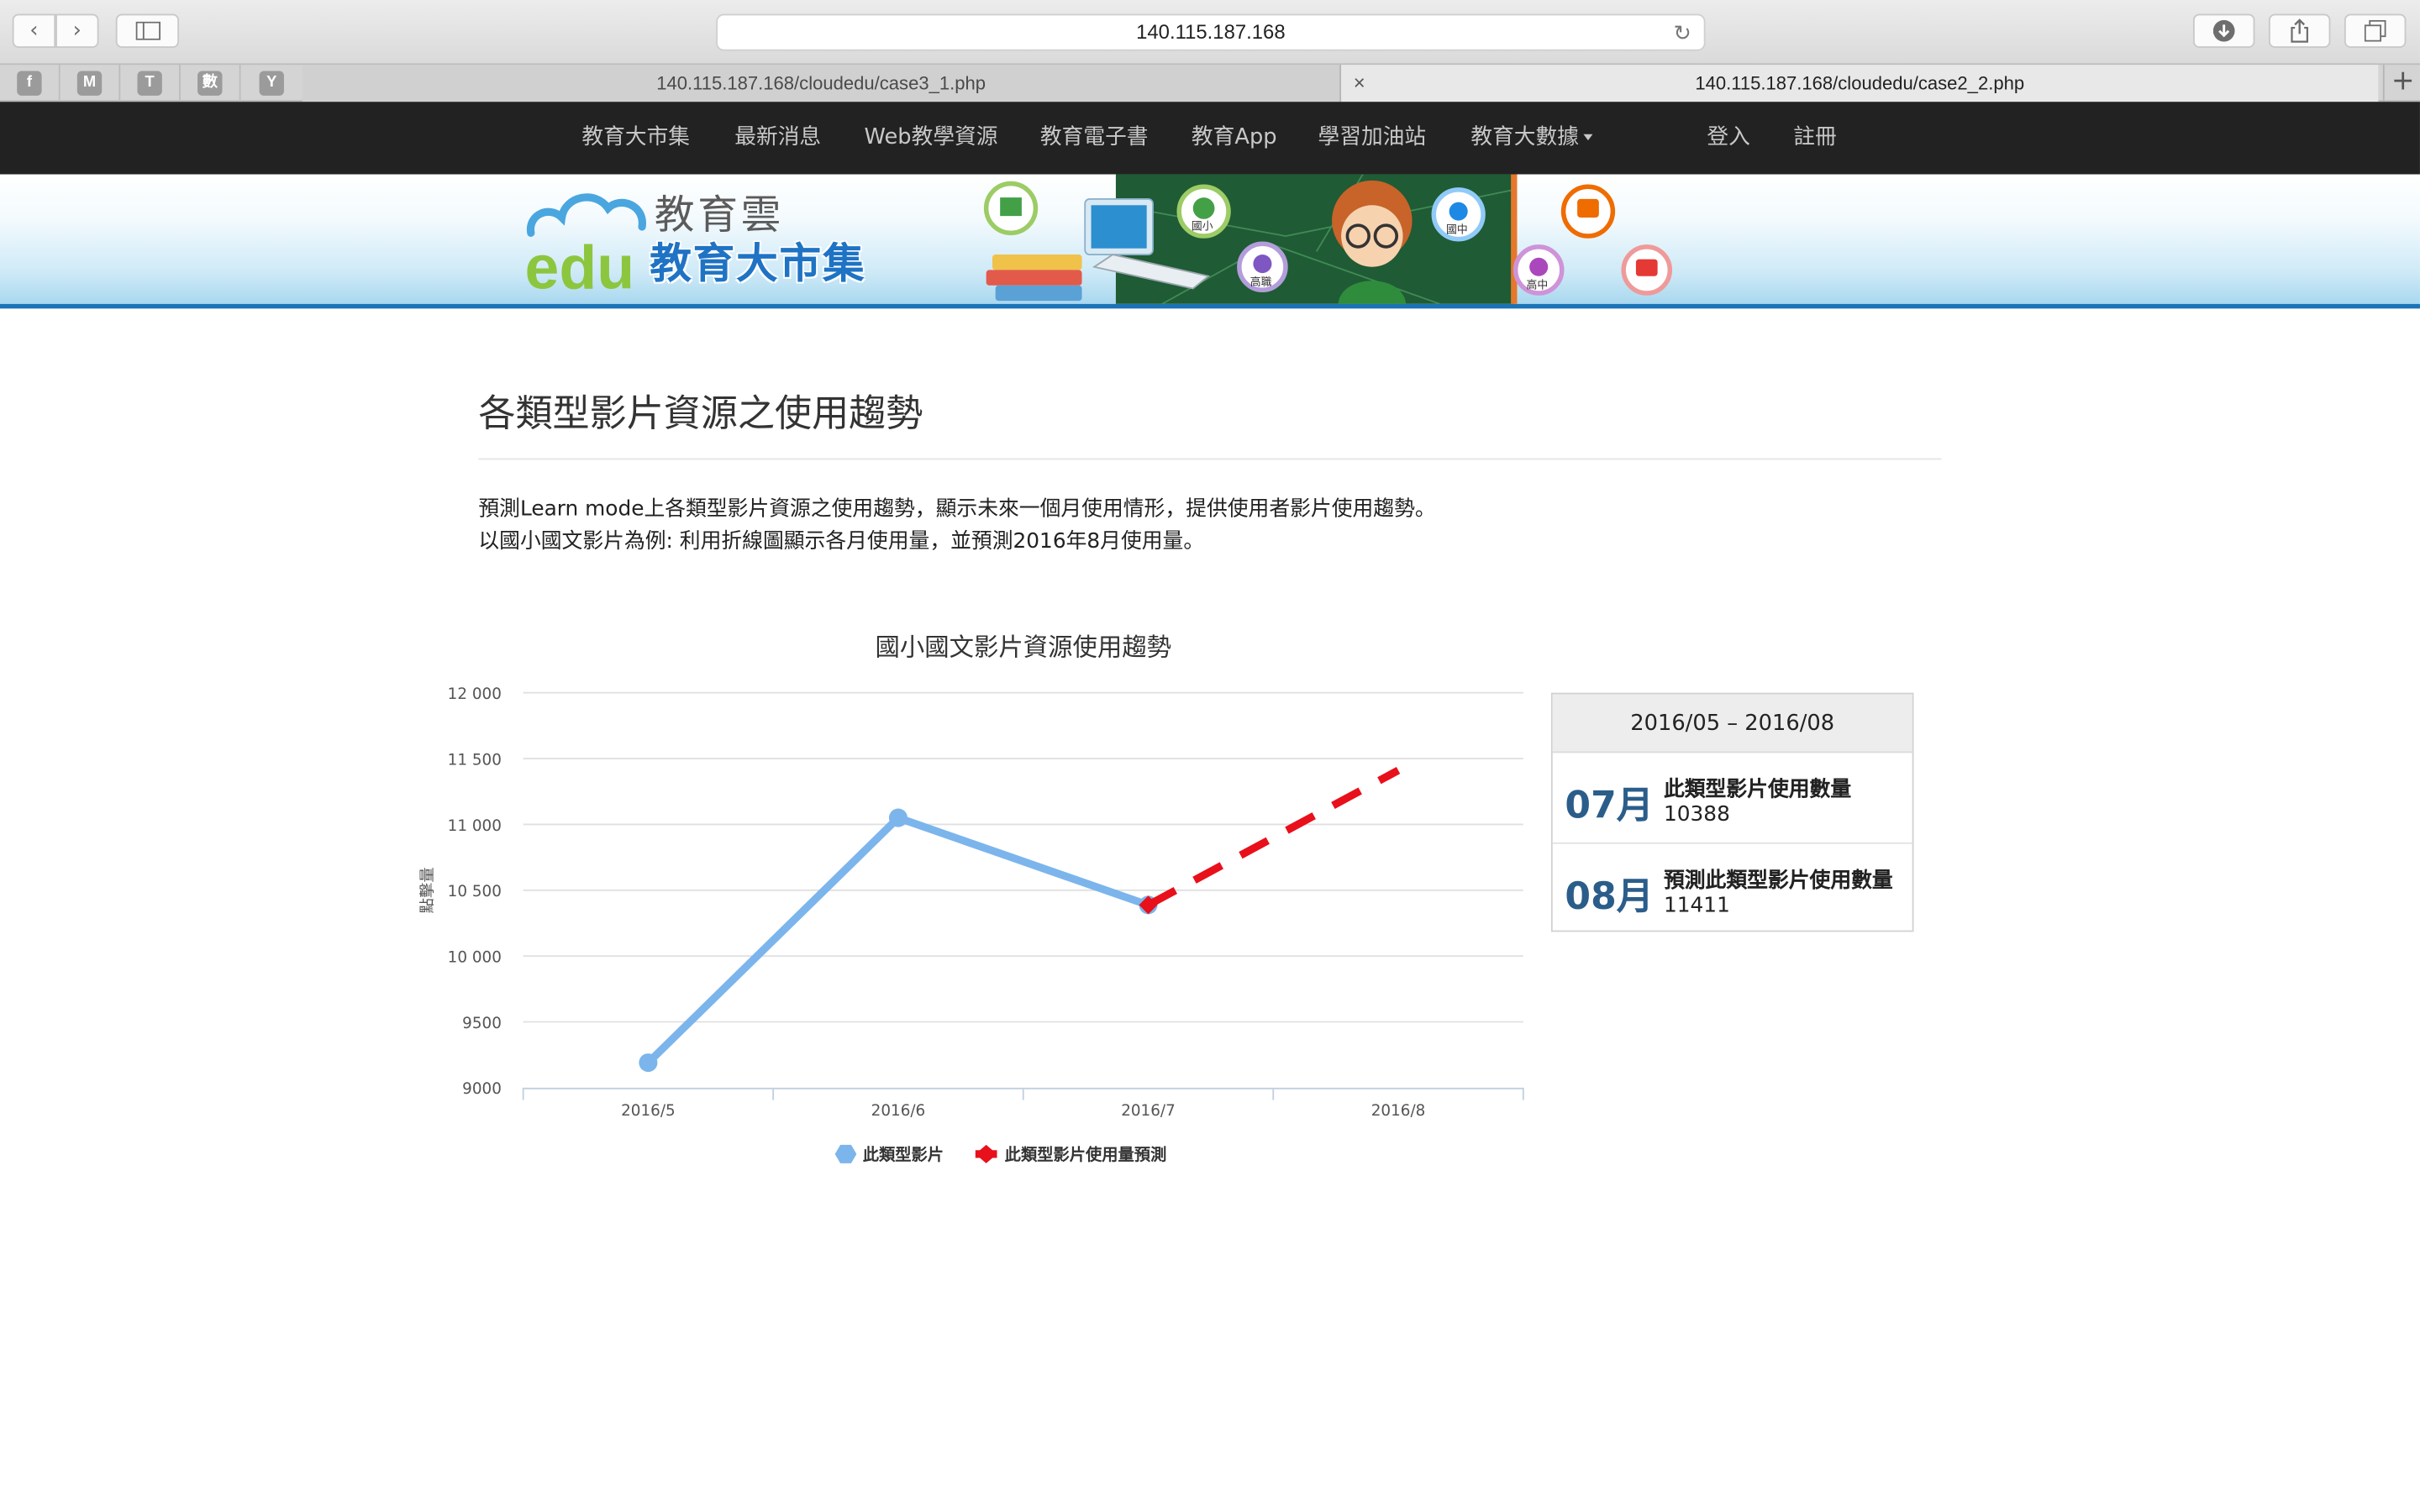  What do you see at coordinates (719, 215) in the screenshot?
I see `logo-cloud-title: 教育雲` at bounding box center [719, 215].